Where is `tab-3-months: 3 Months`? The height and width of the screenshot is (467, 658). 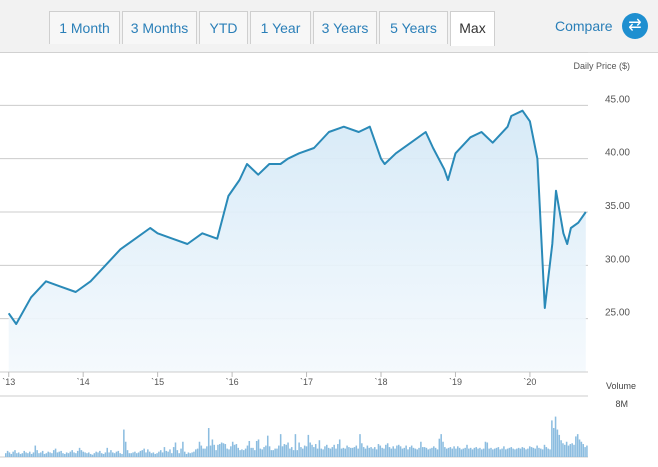 tab-3-months: 3 Months is located at coordinates (159, 27).